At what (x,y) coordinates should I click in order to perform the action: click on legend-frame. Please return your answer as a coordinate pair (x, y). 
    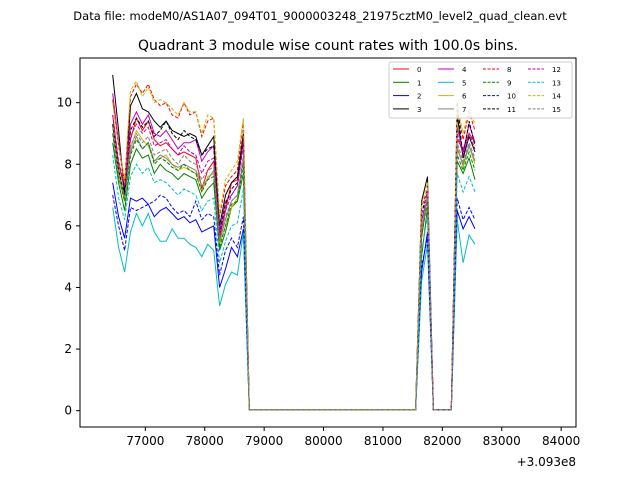
    Looking at the image, I should click on (480, 90).